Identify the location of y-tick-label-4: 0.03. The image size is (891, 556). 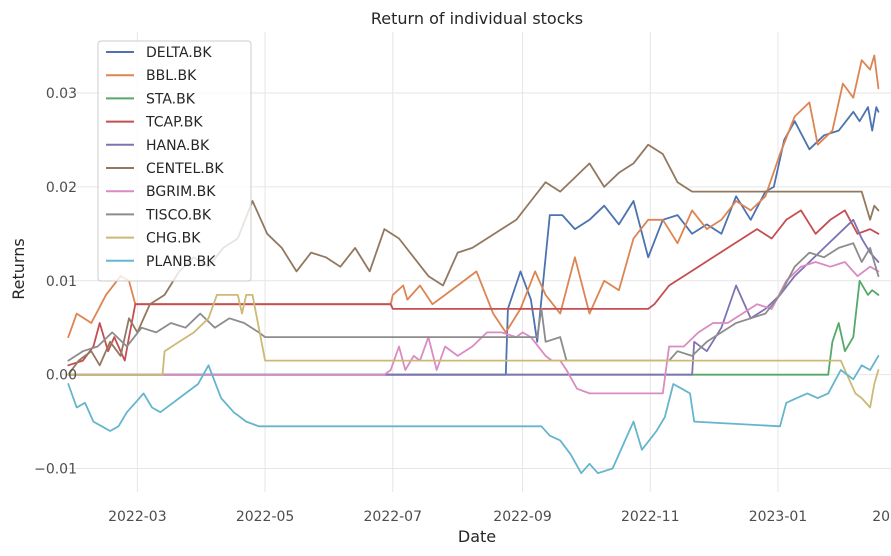
(61, 94).